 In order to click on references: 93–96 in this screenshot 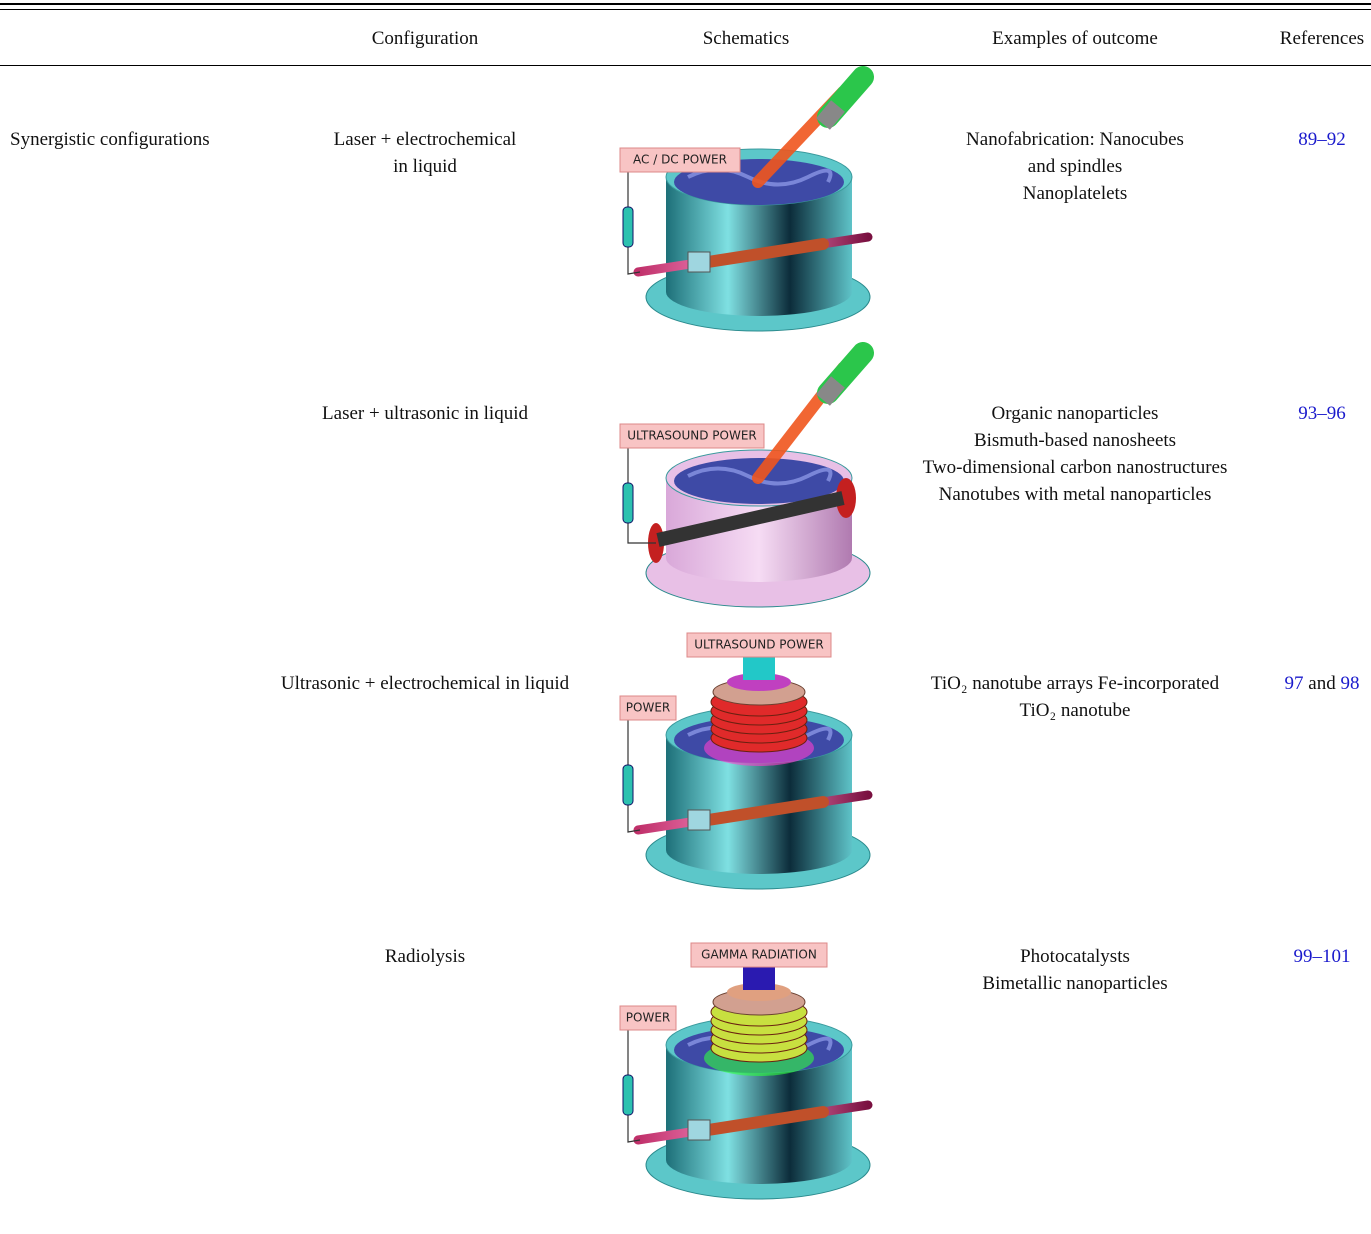, I will do `click(1322, 413)`.